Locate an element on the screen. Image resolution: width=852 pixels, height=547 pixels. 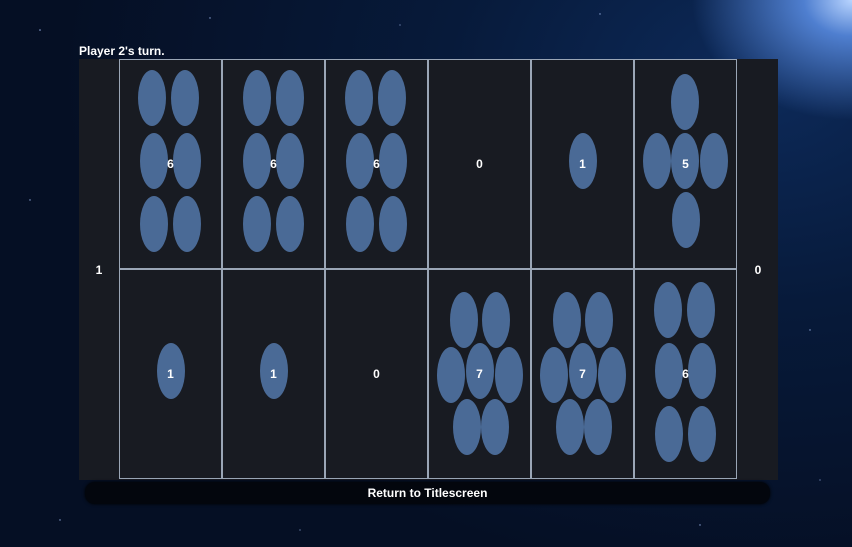
pit-top-3: 6 is located at coordinates (376, 164).